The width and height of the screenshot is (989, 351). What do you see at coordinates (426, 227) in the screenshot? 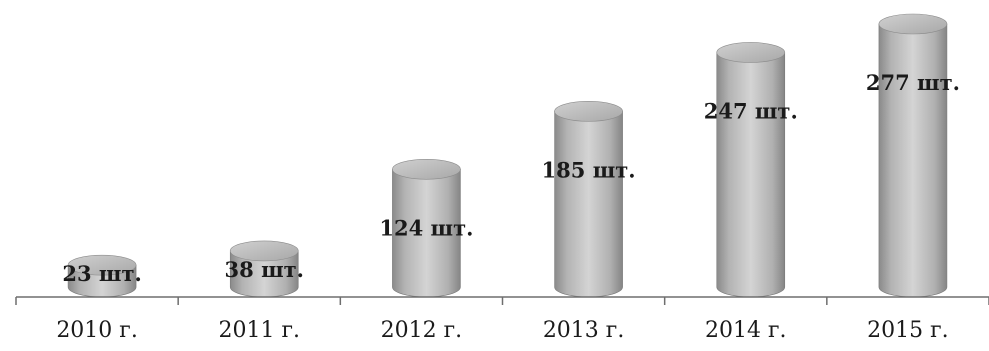
I see `value-label: 124 шт.` at bounding box center [426, 227].